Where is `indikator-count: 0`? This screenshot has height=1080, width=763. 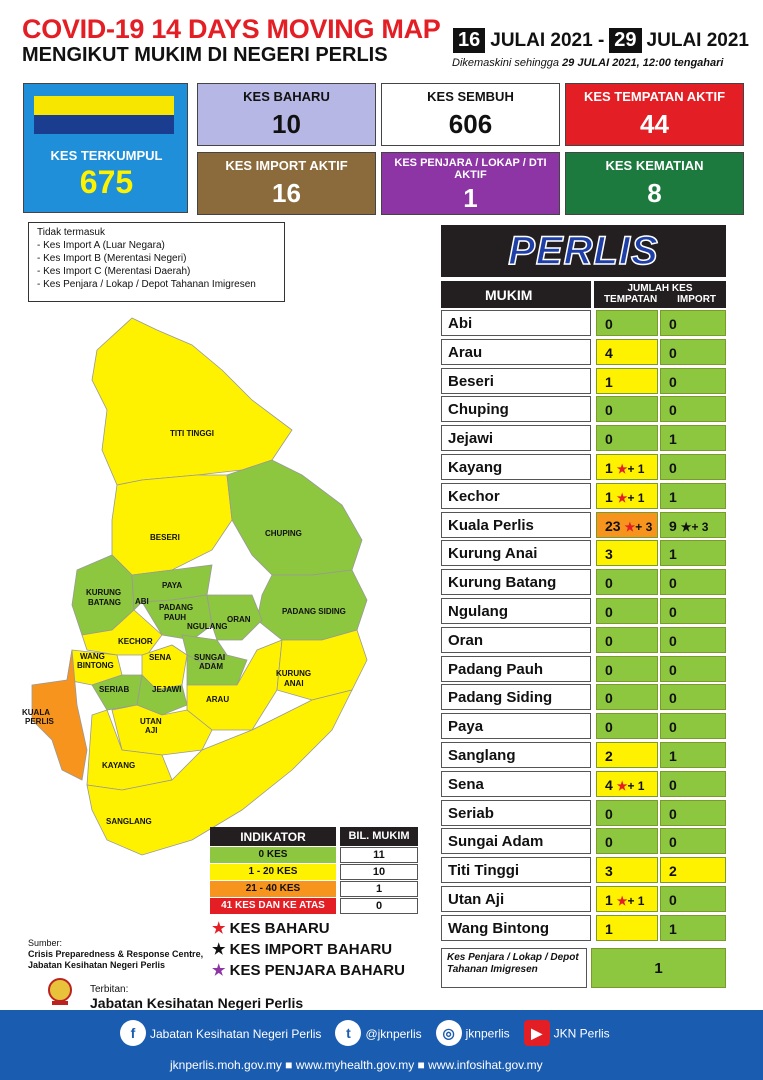 indikator-count: 0 is located at coordinates (379, 906).